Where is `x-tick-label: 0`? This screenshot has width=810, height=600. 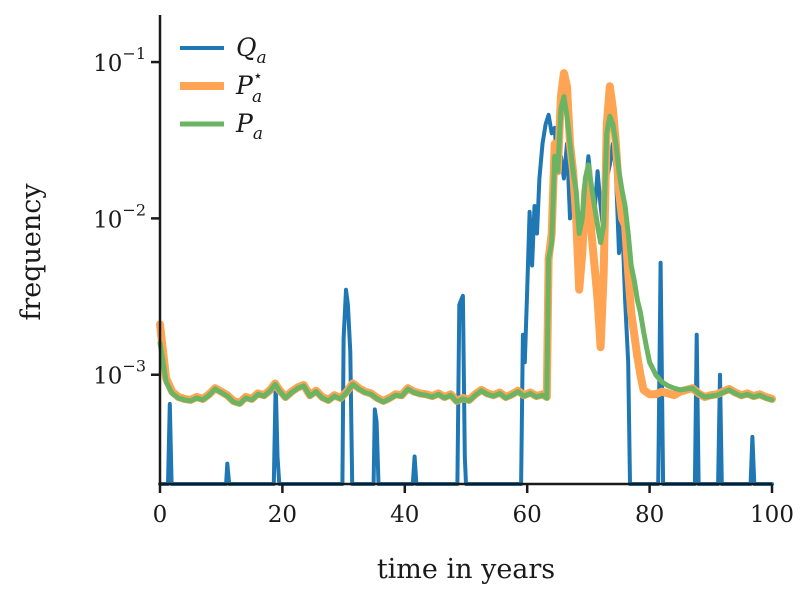 x-tick-label: 0 is located at coordinates (160, 515).